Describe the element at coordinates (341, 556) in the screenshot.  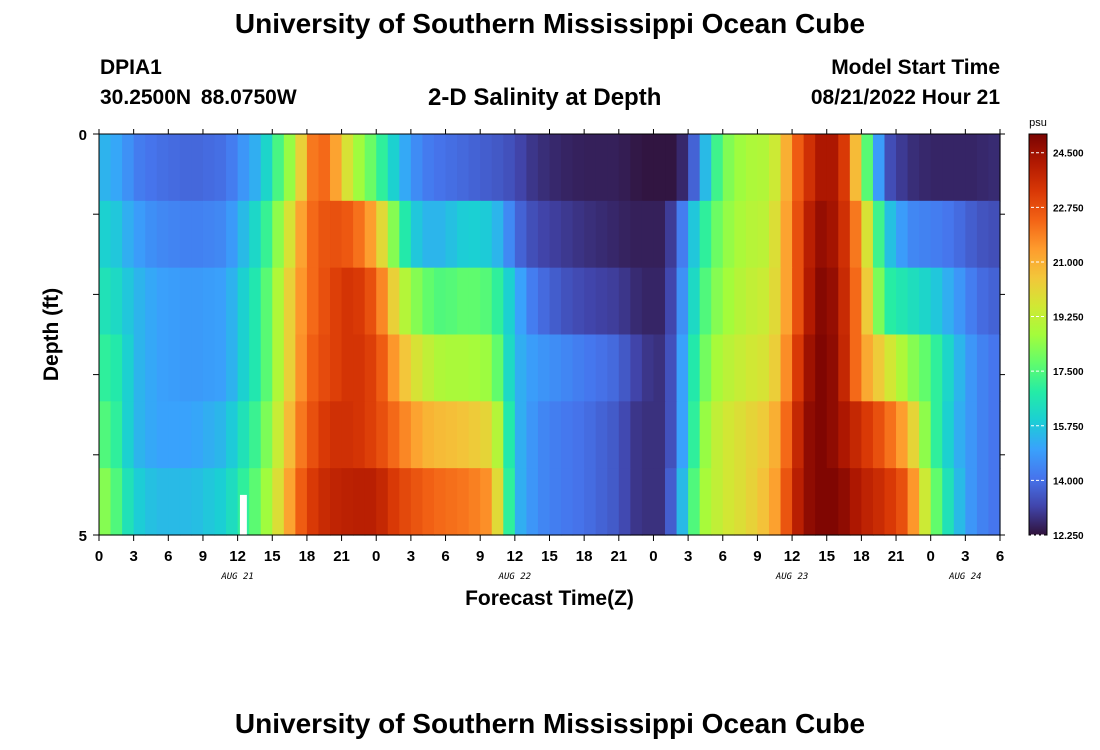
I see `x-tick-label: 21` at that location.